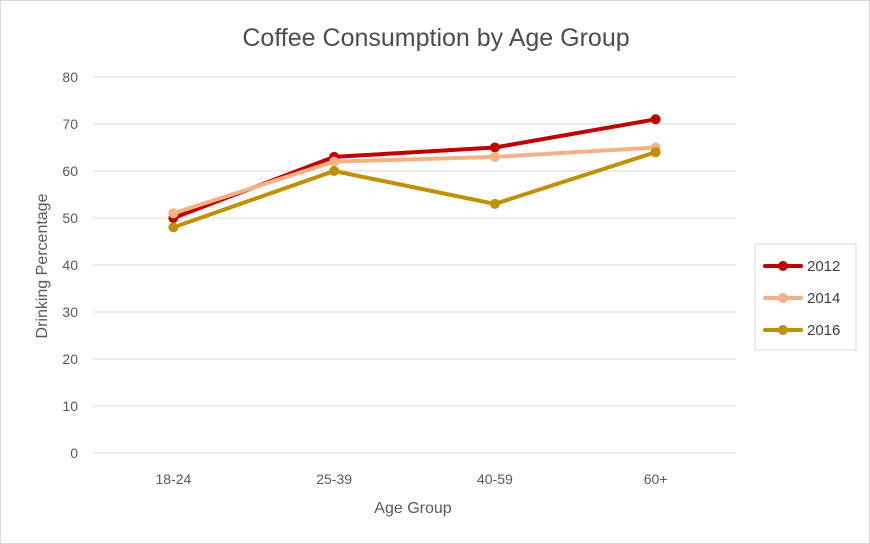  Describe the element at coordinates (74, 453) in the screenshot. I see `y-tick-label: 0` at that location.